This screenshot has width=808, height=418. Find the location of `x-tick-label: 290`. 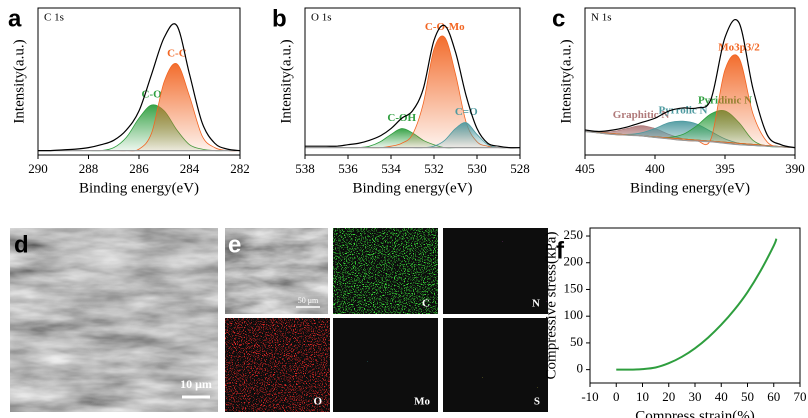

x-tick-label: 290 is located at coordinates (38, 168).